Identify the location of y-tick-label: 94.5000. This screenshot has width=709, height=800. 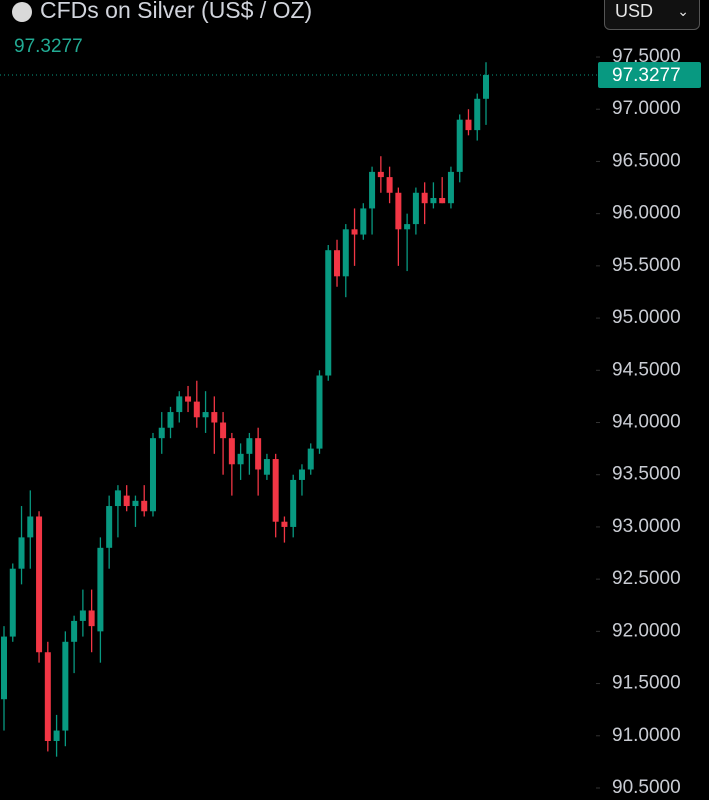
(646, 369).